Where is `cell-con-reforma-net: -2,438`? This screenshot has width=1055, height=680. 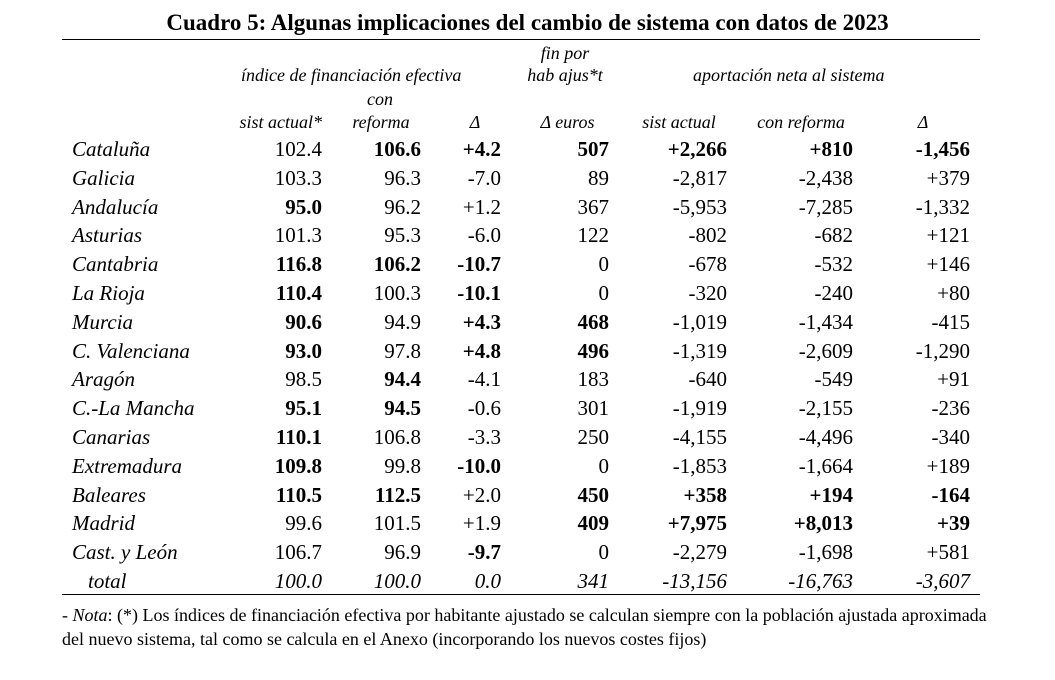
cell-con-reforma-net: -2,438 is located at coordinates (825, 177).